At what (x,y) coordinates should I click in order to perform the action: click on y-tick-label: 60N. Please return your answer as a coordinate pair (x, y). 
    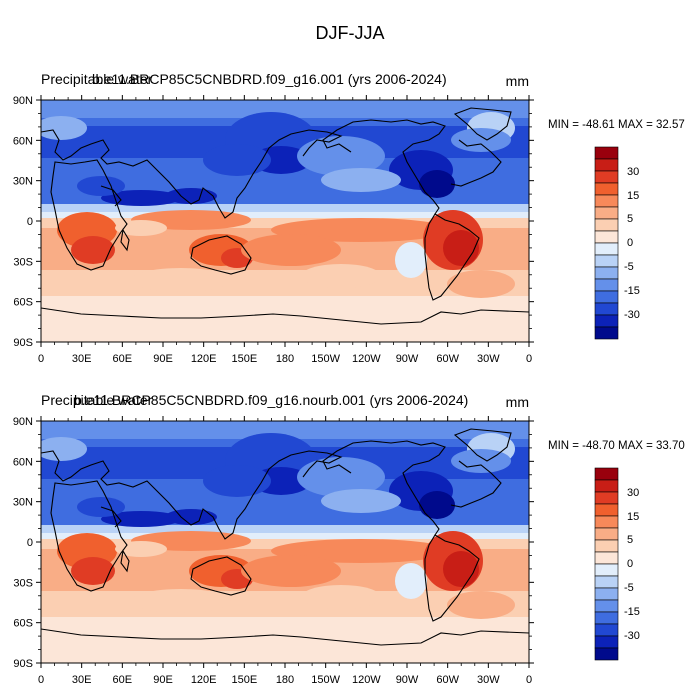
    Looking at the image, I should click on (23, 462).